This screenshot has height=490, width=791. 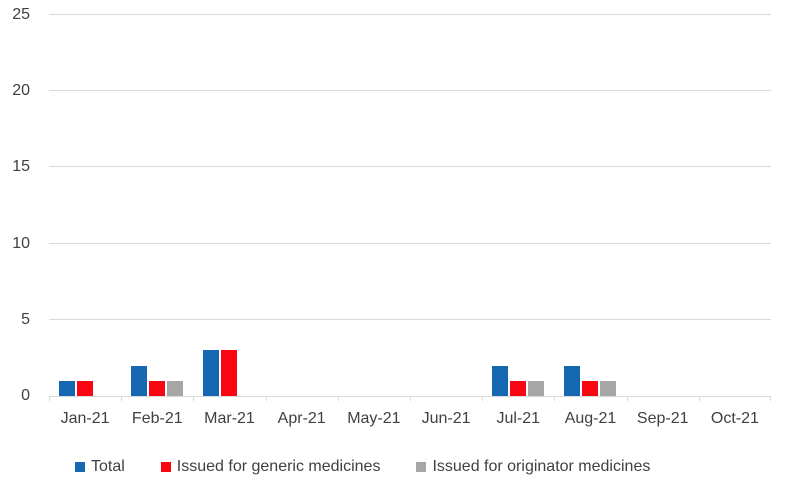 I want to click on legend-item-issued-for-generic-medicines: Issued for generic medicines, so click(x=270, y=467).